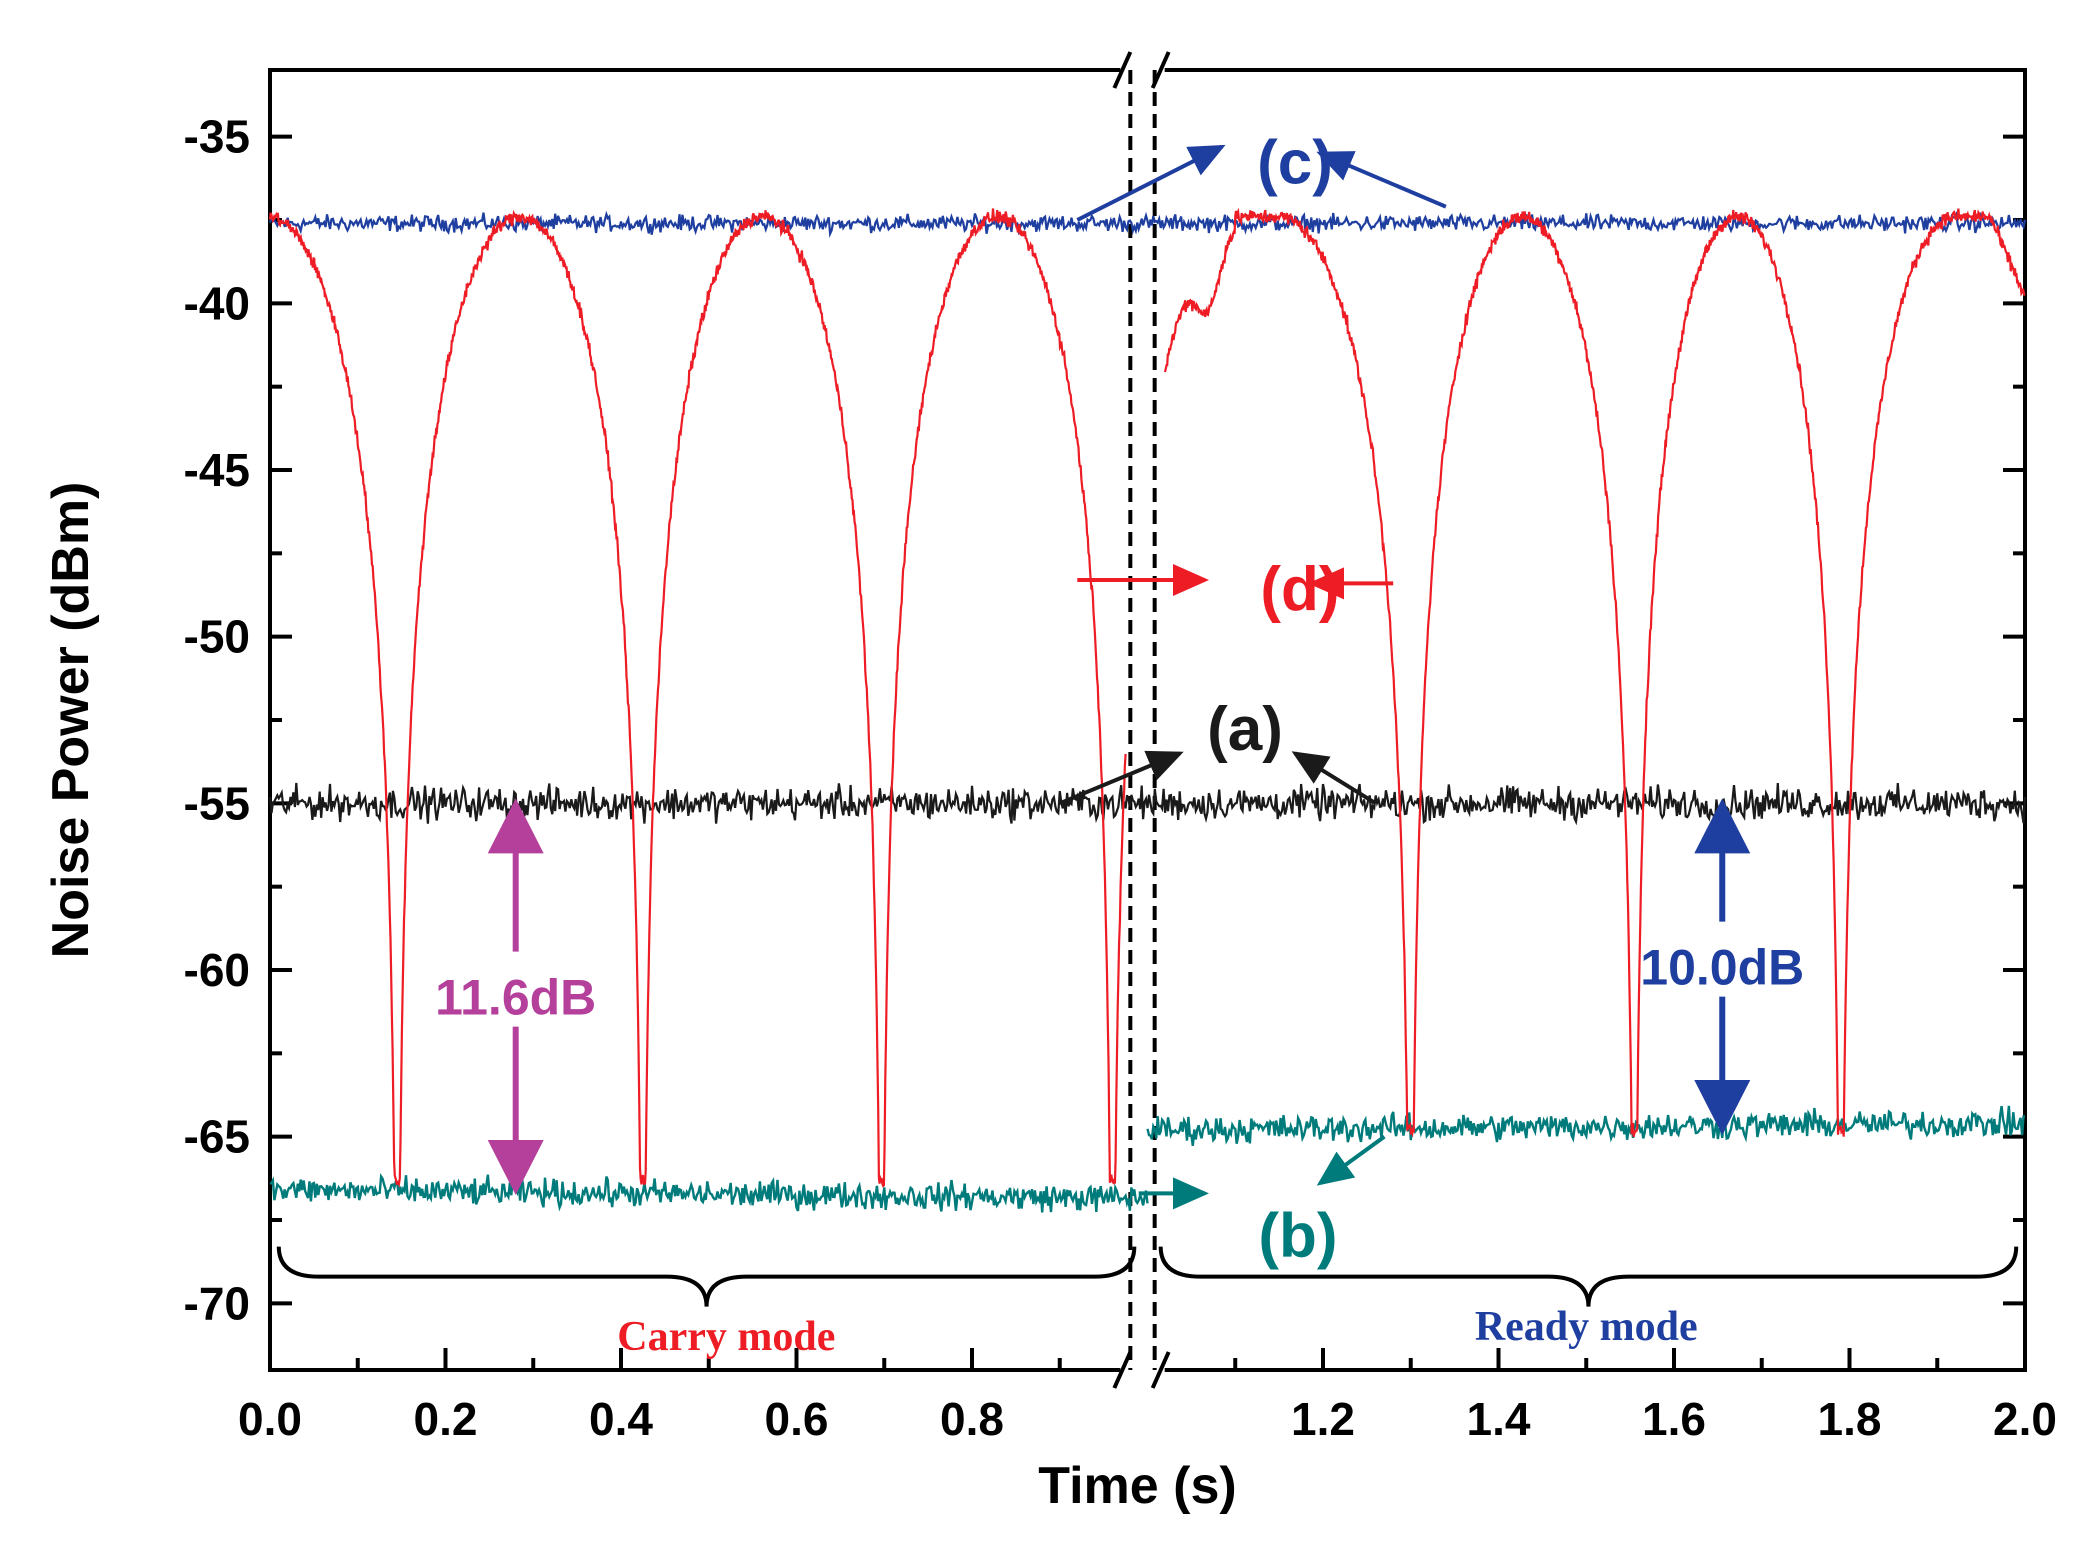 Image resolution: width=2099 pixels, height=1568 pixels. What do you see at coordinates (1351, 1160) in the screenshot?
I see `series-b-pointer-arrow` at bounding box center [1351, 1160].